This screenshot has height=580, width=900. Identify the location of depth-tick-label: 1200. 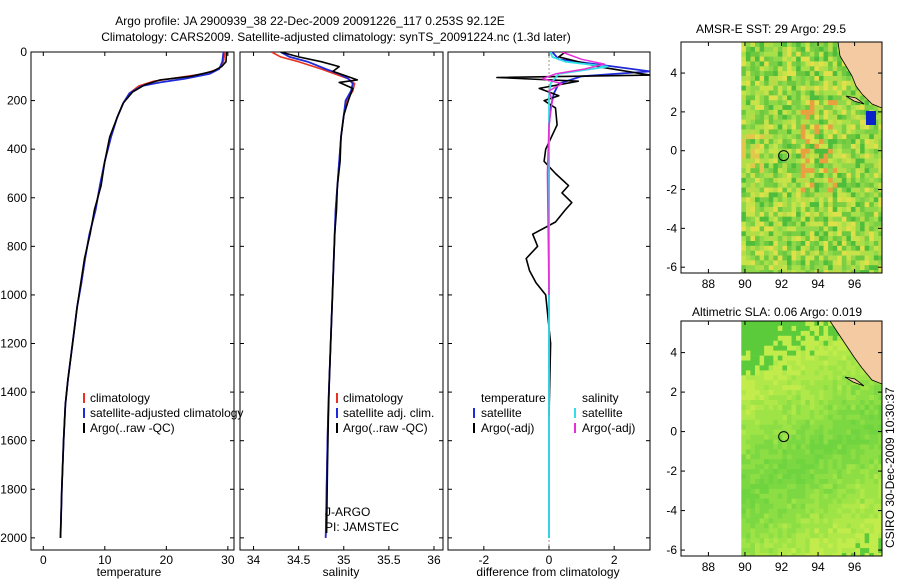
(13, 344).